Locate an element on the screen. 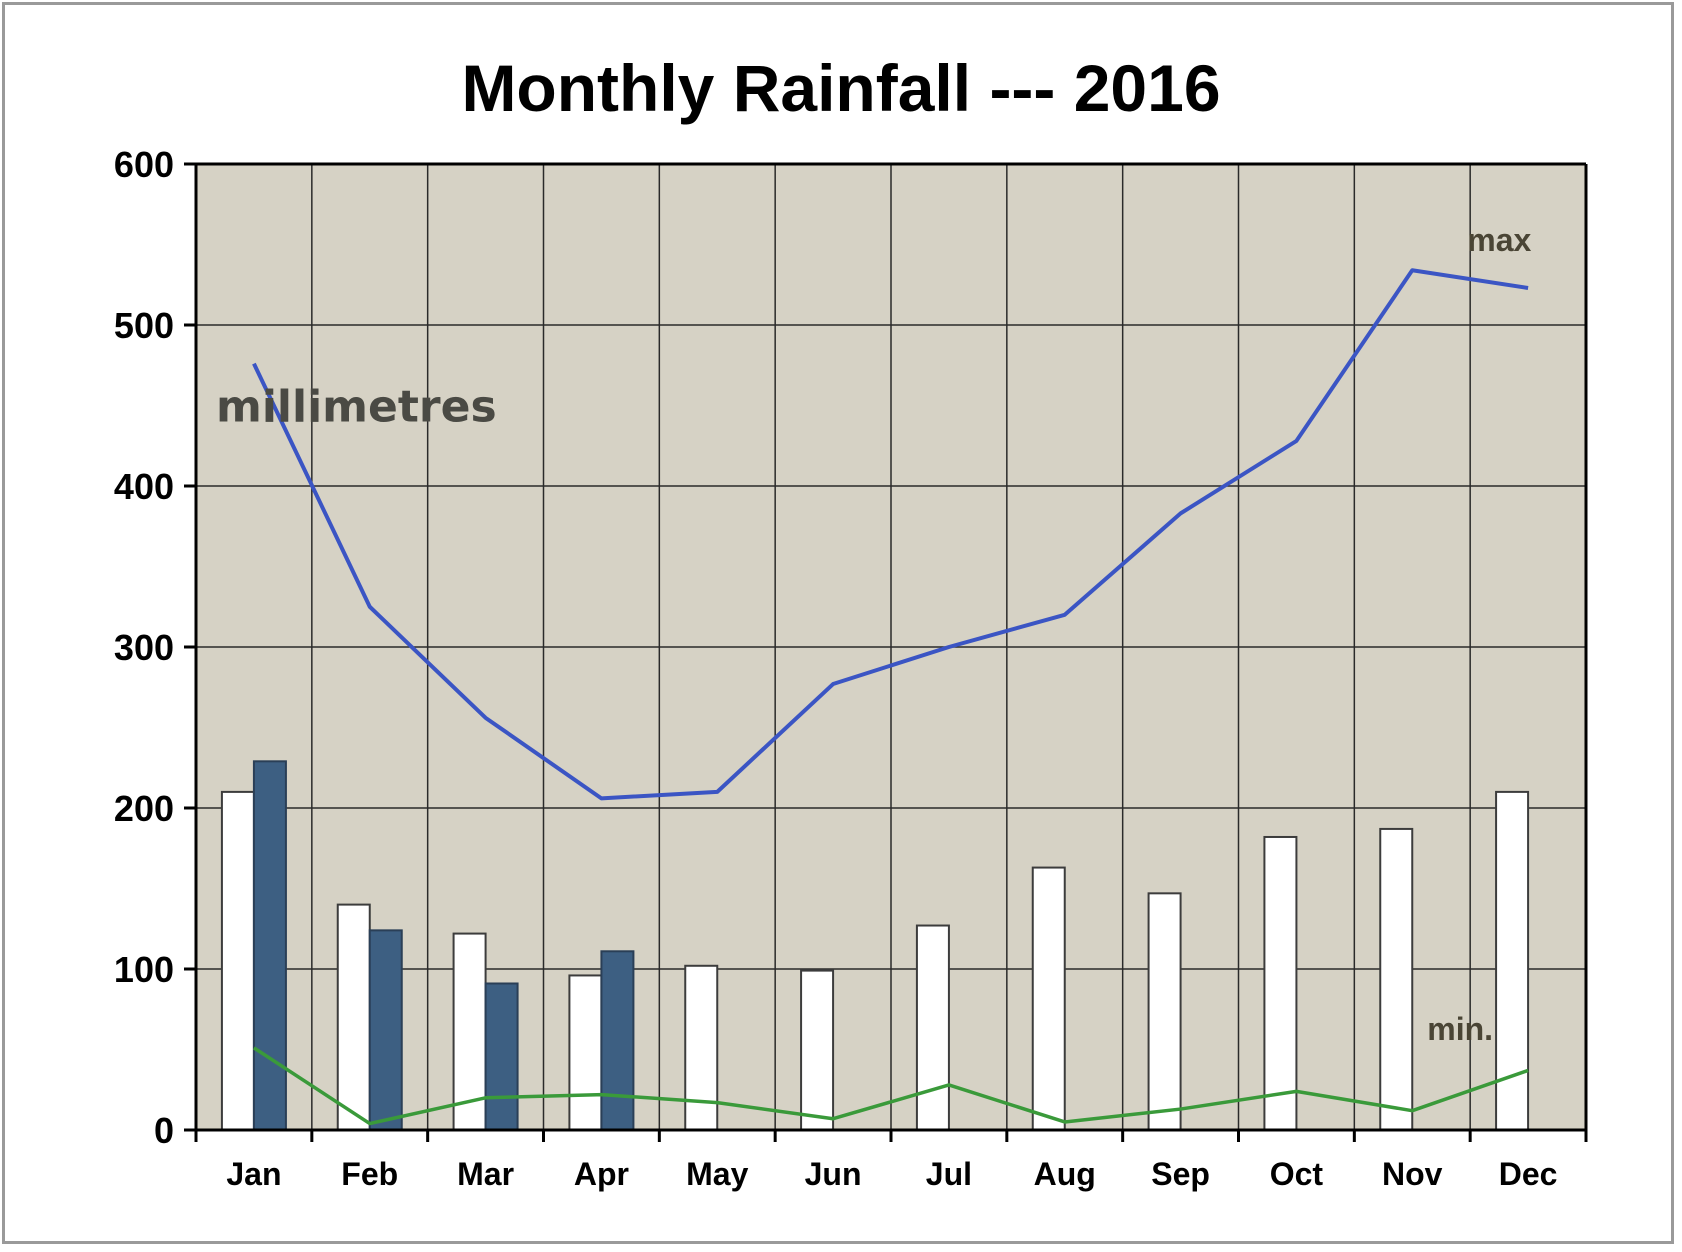 The width and height of the screenshot is (1682, 1252). y-tick-label: 0 is located at coordinates (164, 1130).